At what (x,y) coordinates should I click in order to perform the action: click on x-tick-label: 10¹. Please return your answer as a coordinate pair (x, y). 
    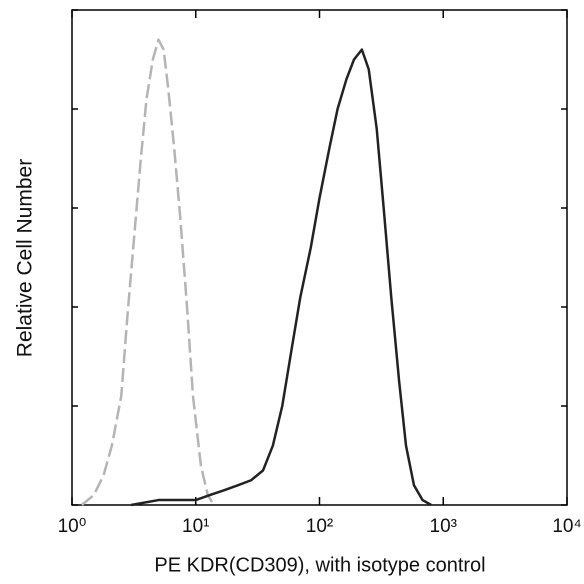
    Looking at the image, I should click on (195, 526).